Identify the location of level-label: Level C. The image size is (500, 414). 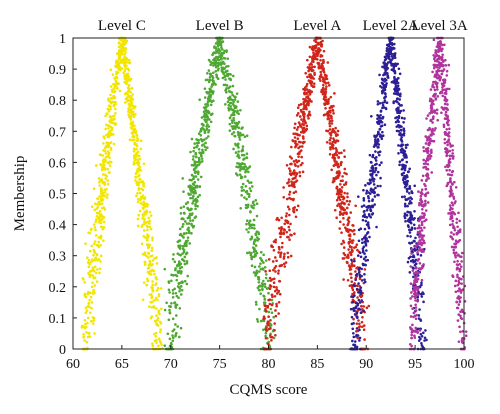
(122, 26).